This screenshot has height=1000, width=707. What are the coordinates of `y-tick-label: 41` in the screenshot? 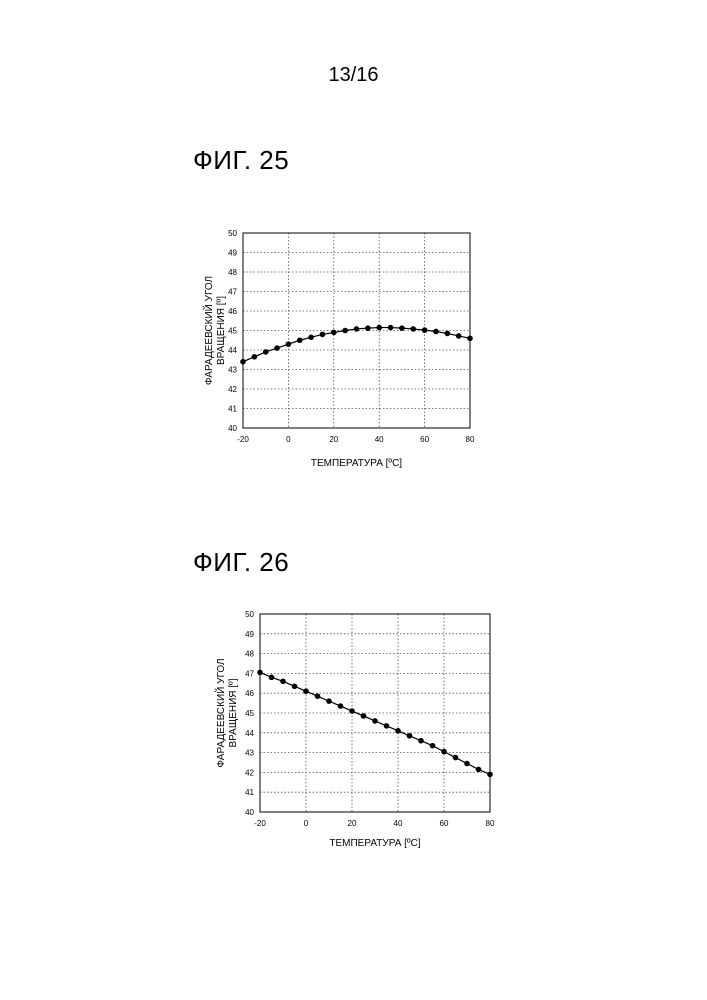 It's located at (249, 792).